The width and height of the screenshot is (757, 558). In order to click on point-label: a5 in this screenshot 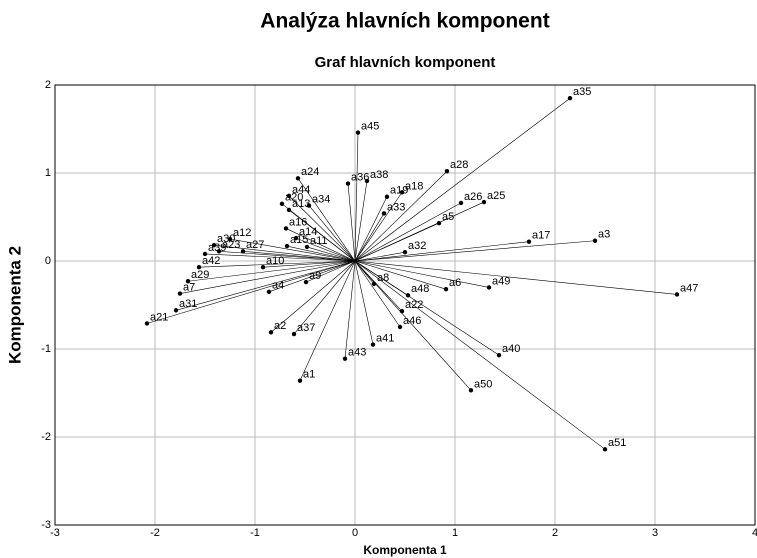, I will do `click(448, 217)`.